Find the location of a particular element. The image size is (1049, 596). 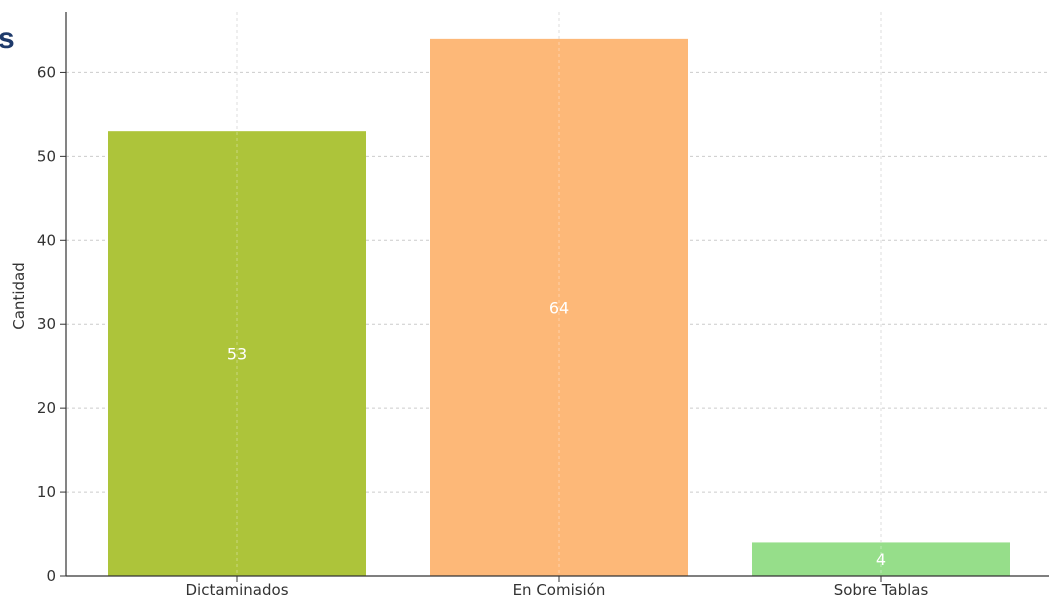

y-tick-label: 20 is located at coordinates (46, 408).